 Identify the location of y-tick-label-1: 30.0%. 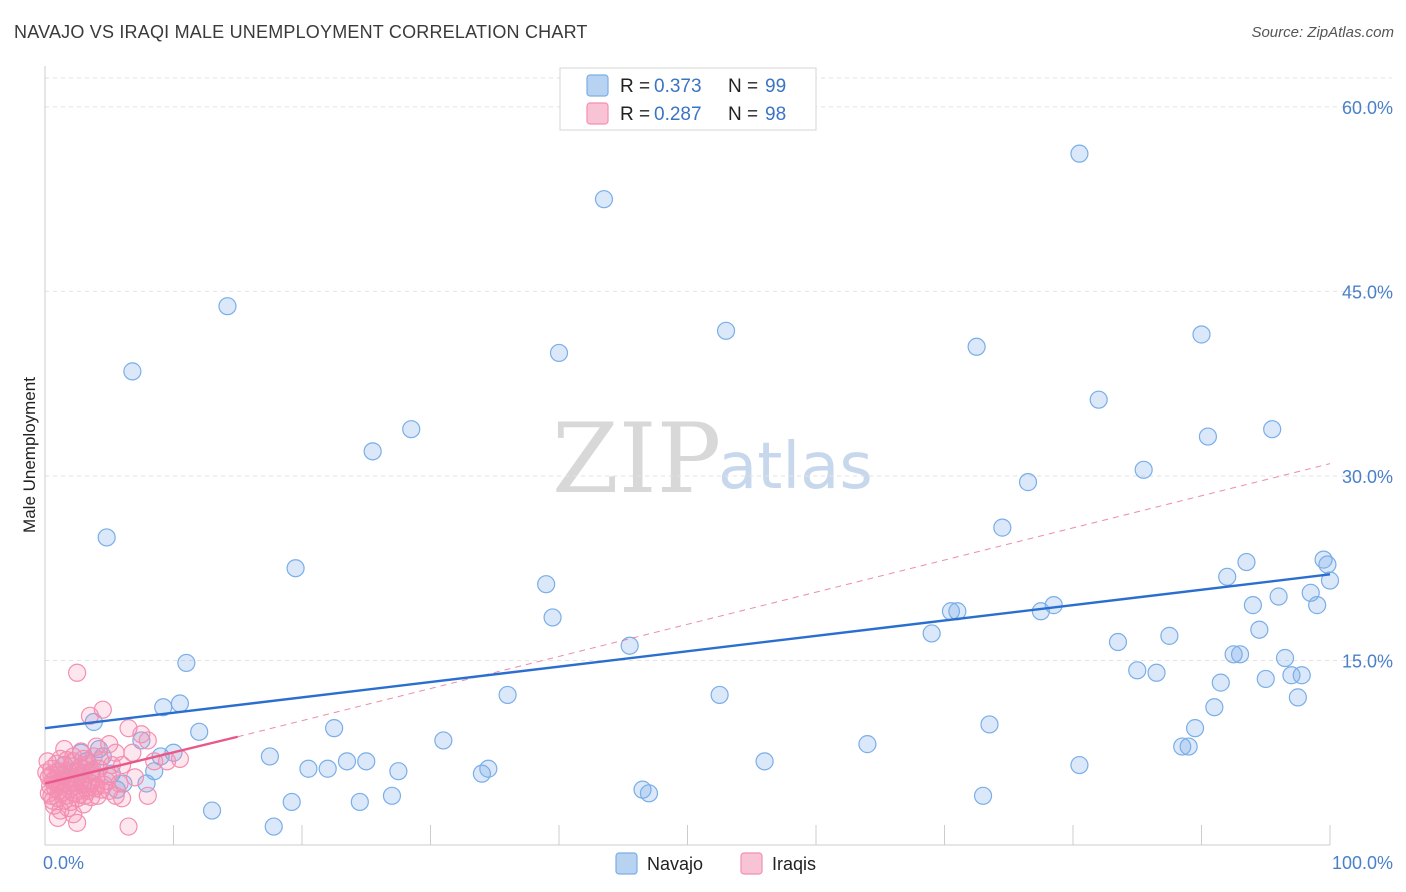
(1367, 477).